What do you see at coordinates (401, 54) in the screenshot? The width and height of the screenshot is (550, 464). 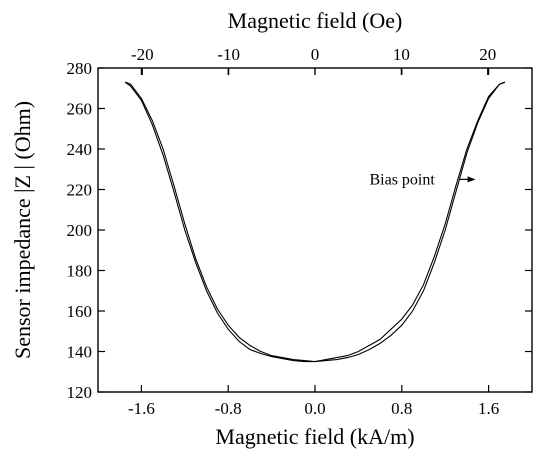 I see `x2-tick-label: 10` at bounding box center [401, 54].